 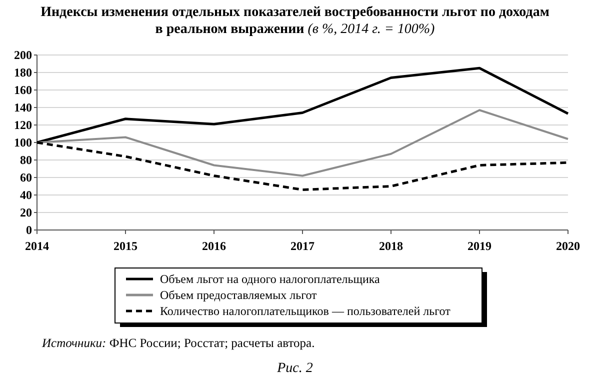 What do you see at coordinates (214, 246) in the screenshot?
I see `x-tick-label: 2016` at bounding box center [214, 246].